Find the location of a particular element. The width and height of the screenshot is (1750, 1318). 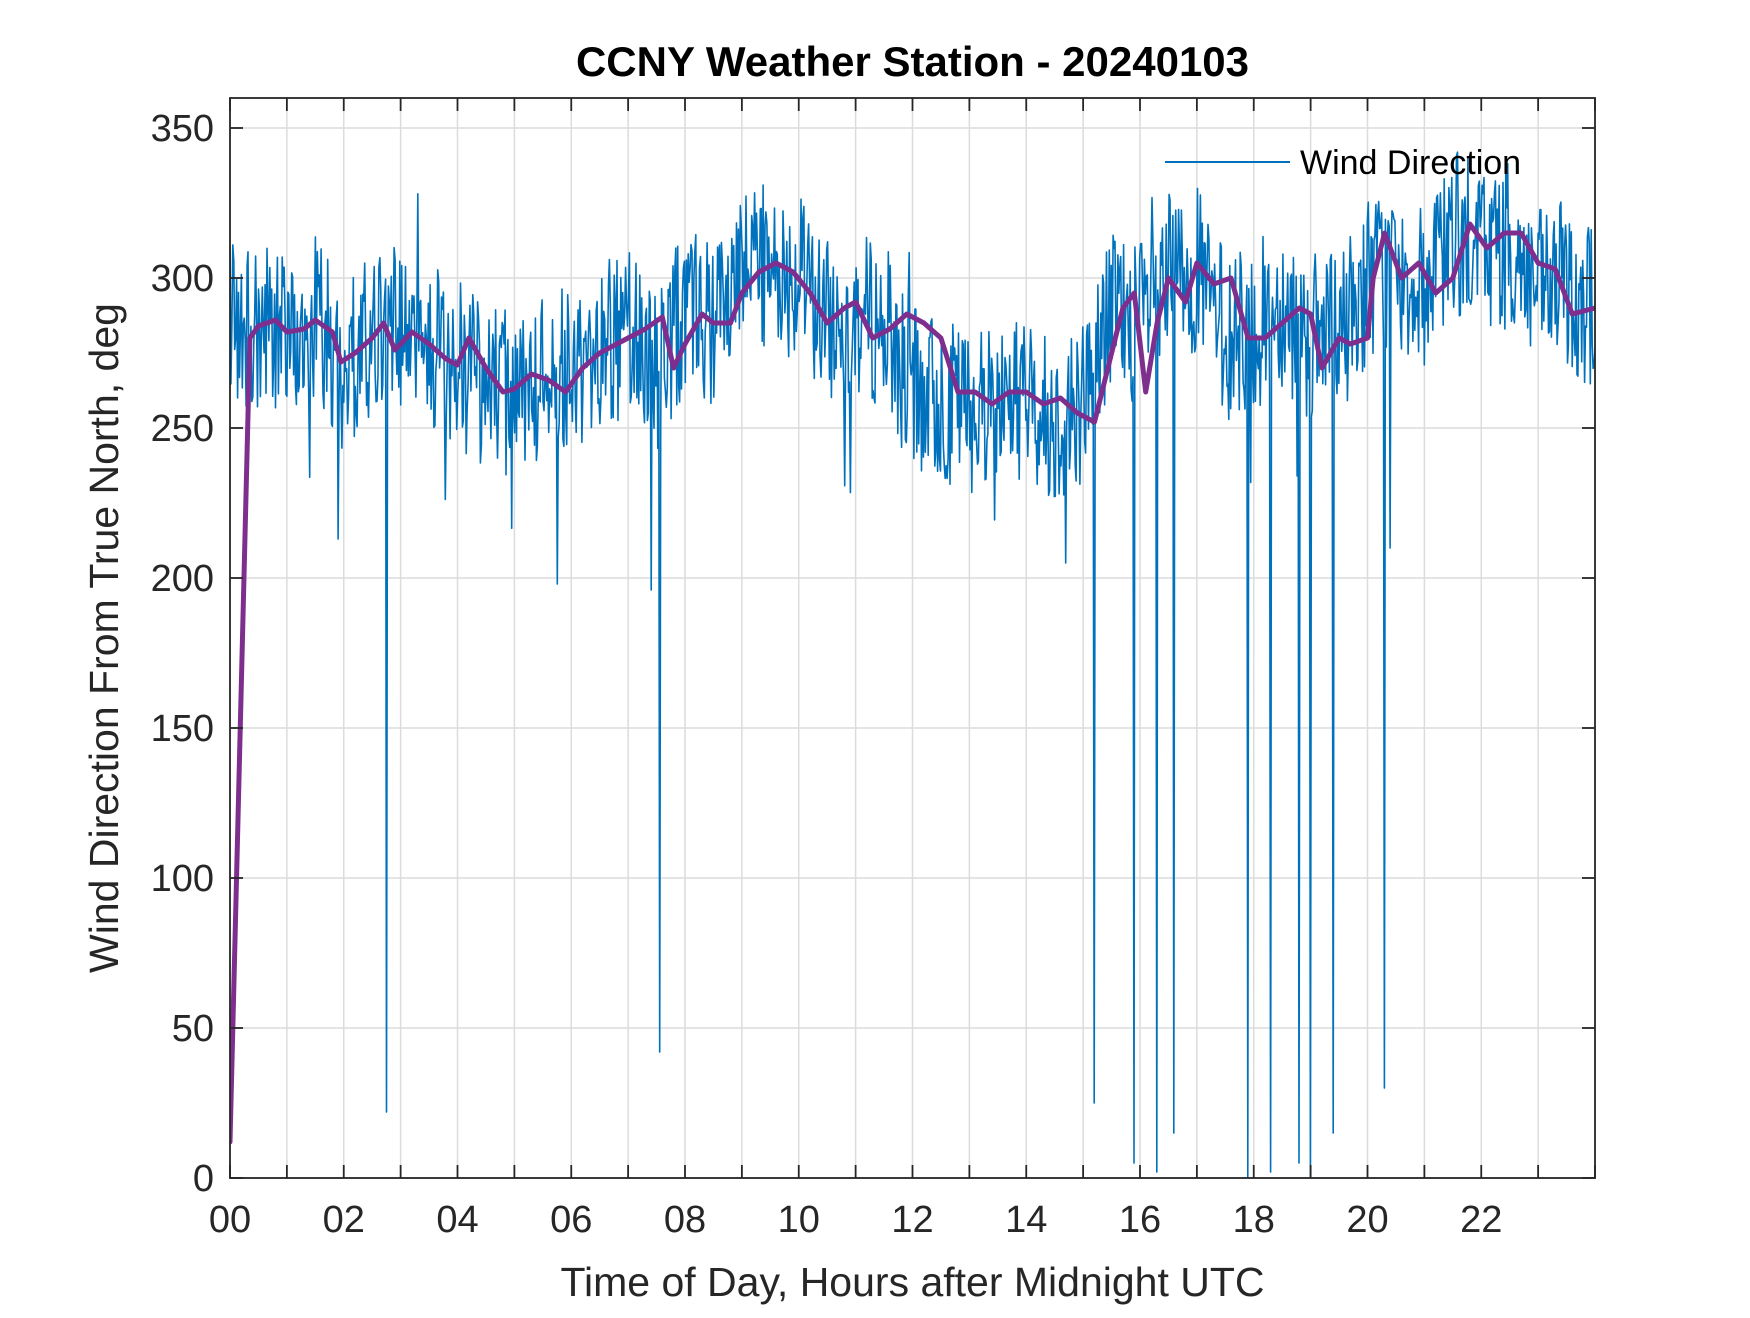

x-tick-label: 04 is located at coordinates (457, 1220).